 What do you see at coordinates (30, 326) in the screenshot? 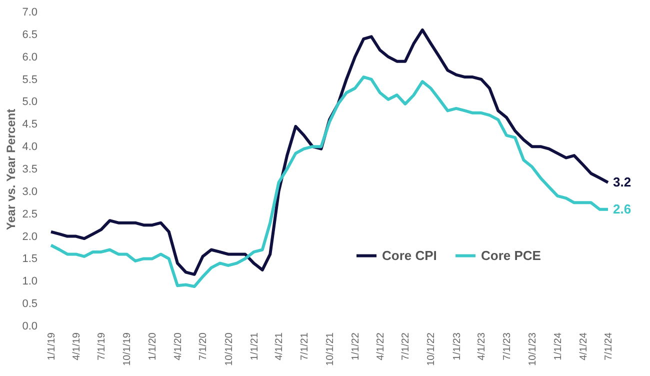
I see `y-tick-label: 0.0` at bounding box center [30, 326].